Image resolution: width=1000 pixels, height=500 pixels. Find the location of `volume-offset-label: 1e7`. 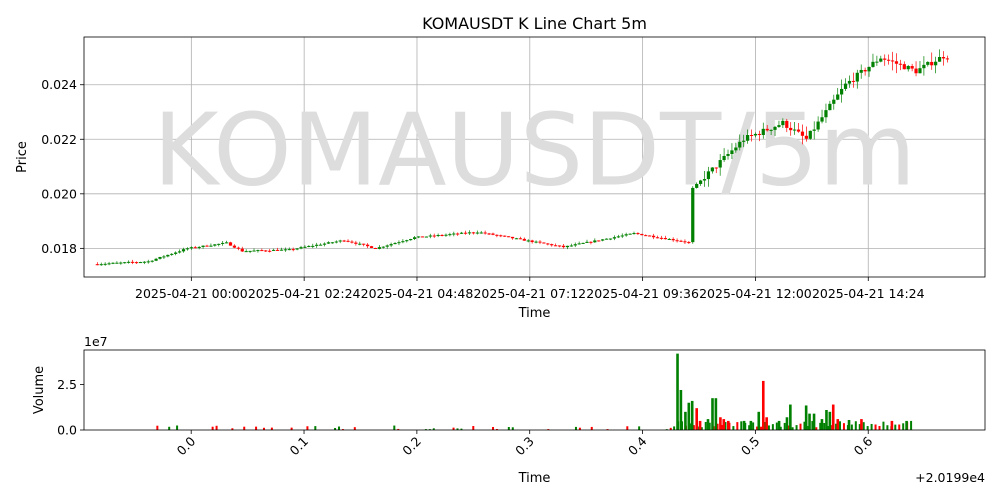

volume-offset-label: 1e7 is located at coordinates (96, 341).